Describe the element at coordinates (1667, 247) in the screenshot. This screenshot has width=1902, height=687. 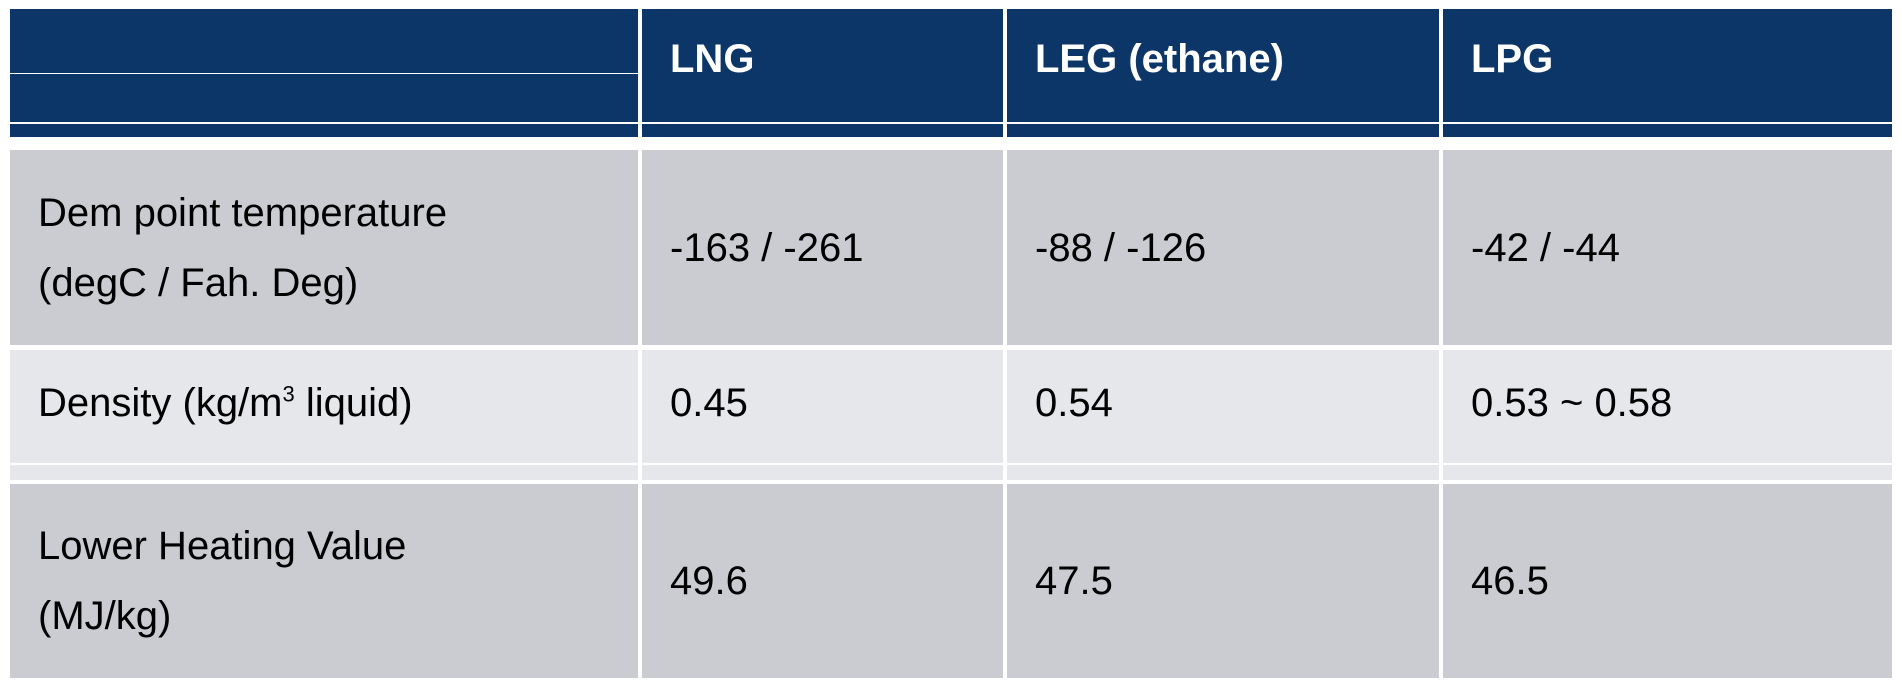
I see `table-cell: -42 / -44` at that location.